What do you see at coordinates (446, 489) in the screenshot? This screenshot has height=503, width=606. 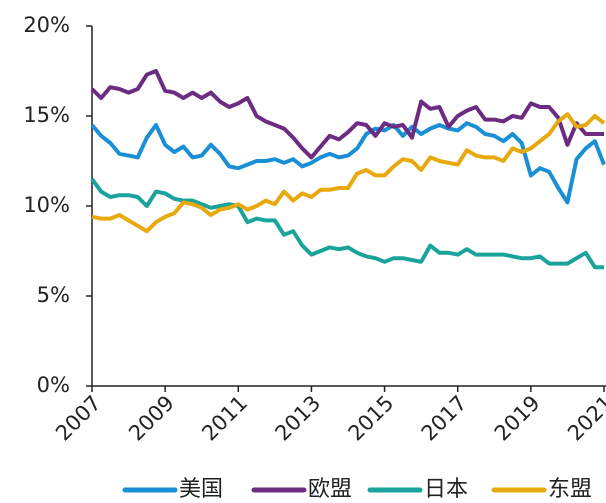 I see `legend-label: 日本` at bounding box center [446, 489].